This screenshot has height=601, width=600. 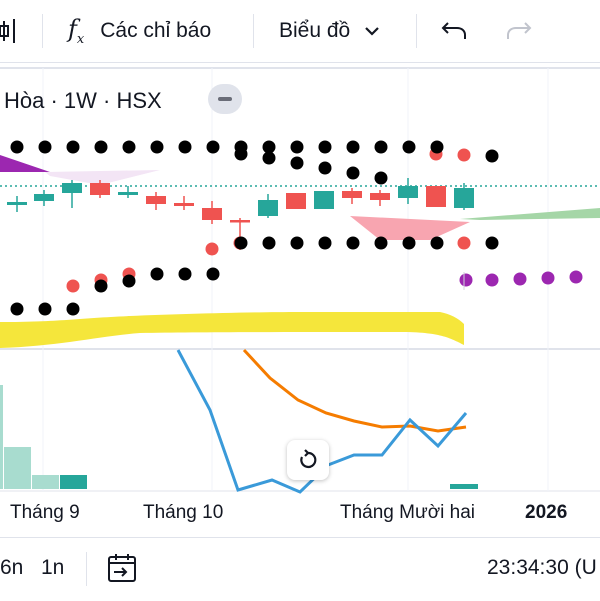 I want to click on cloud-green, so click(x=530, y=214).